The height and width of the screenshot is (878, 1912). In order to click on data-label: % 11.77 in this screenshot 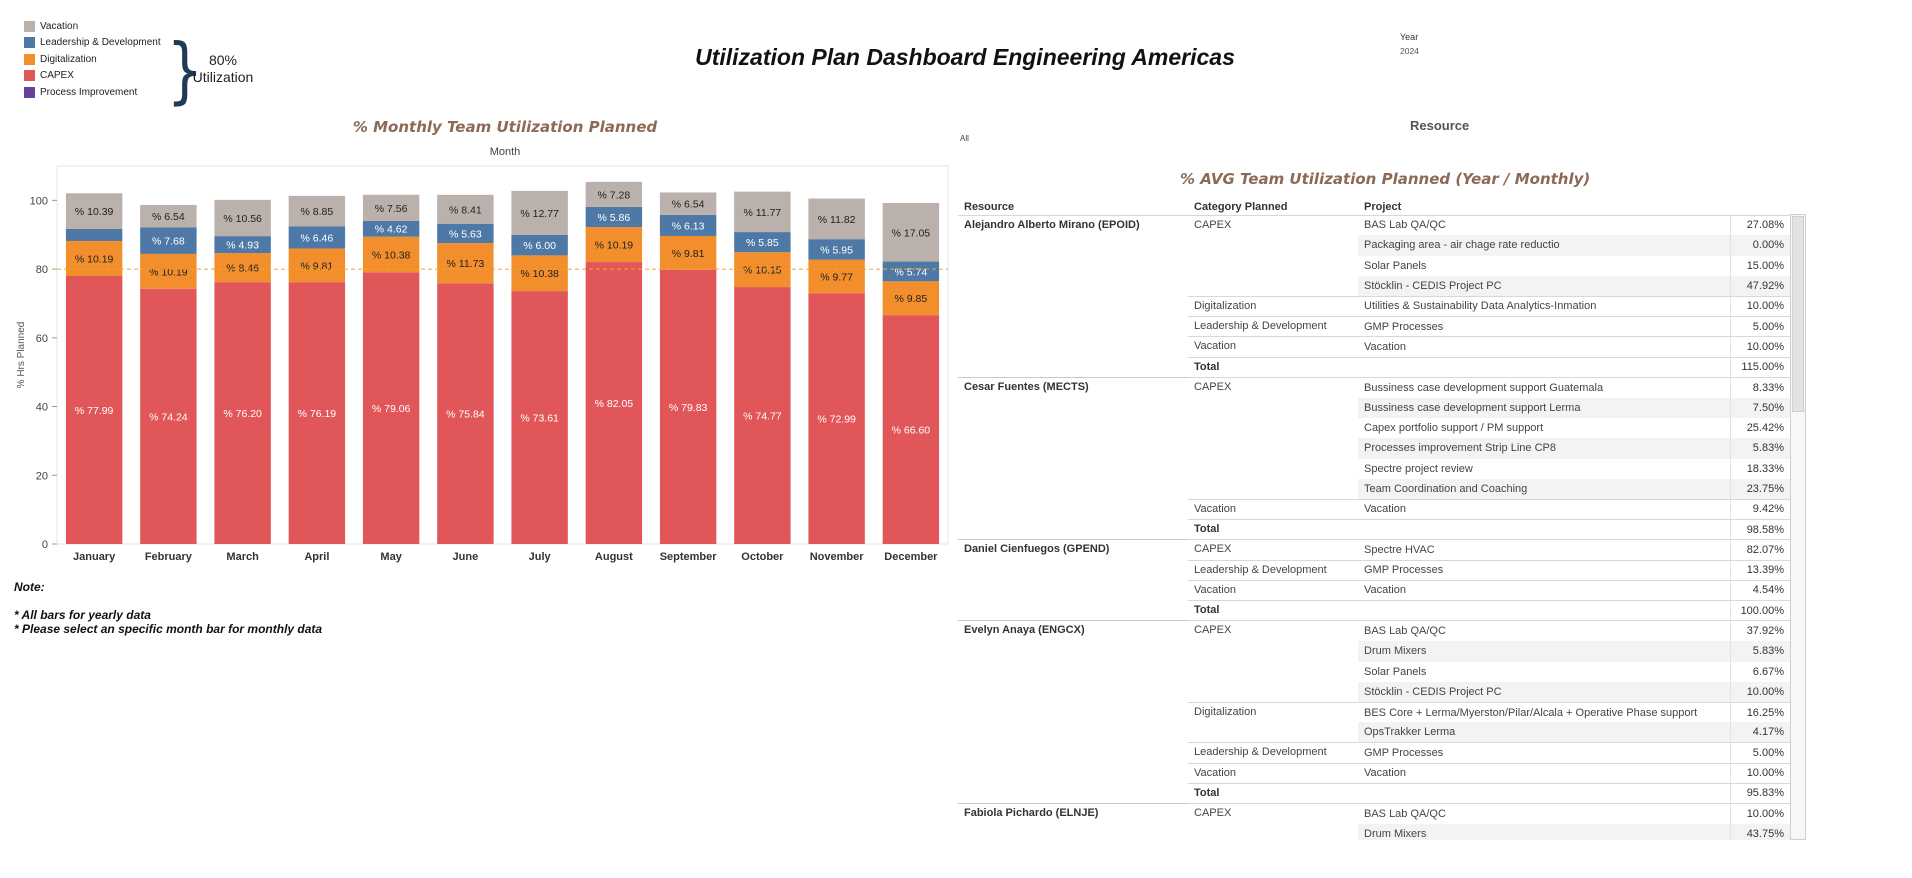, I will do `click(763, 213)`.